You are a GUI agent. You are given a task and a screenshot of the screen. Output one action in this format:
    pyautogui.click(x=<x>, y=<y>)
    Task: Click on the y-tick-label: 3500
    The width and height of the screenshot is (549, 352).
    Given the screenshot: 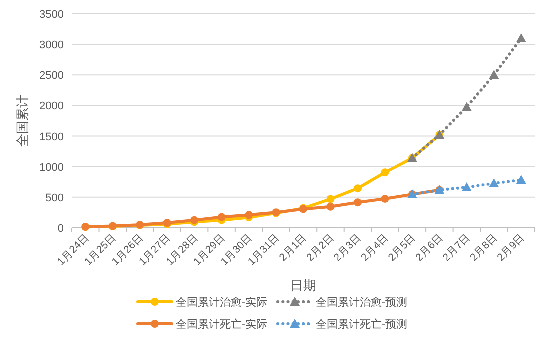 What is the action you would take?
    pyautogui.click(x=52, y=15)
    